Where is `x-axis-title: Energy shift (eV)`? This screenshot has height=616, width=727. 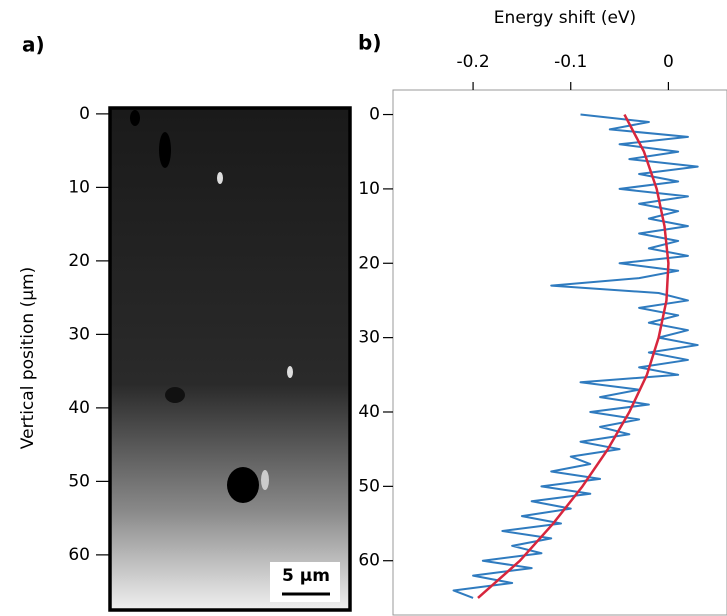 x-axis-title: Energy shift (eV) is located at coordinates (565, 18).